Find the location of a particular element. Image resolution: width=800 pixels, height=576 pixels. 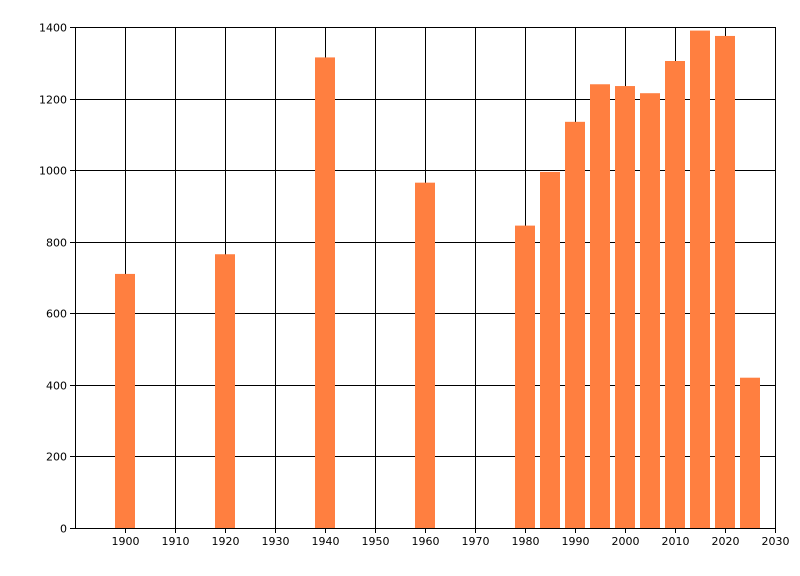

bar-1900 is located at coordinates (125, 400).